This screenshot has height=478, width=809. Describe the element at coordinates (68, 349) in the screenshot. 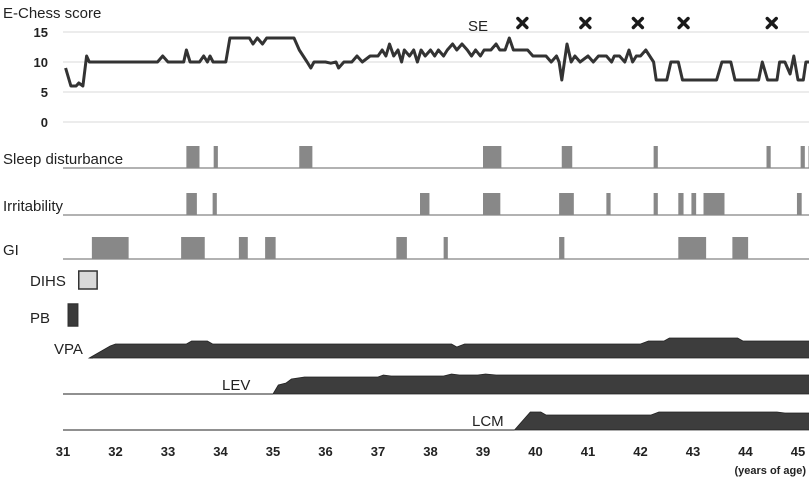

I see `drug-row-label: VPA` at that location.